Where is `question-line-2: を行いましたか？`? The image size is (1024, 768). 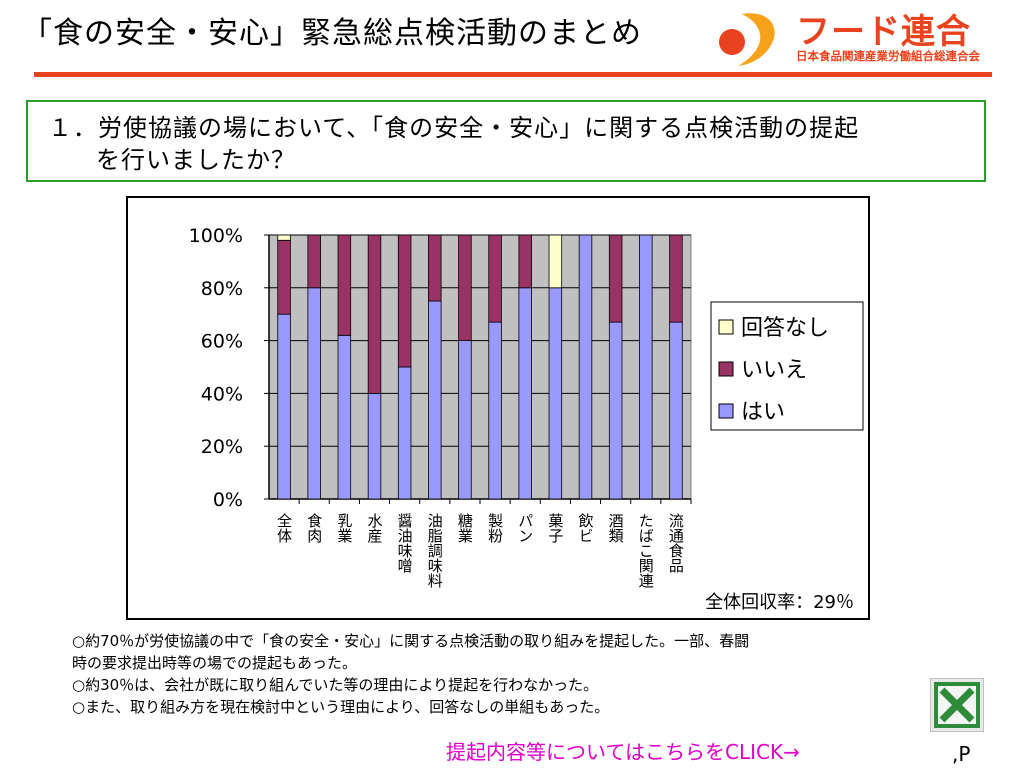 question-line-2: を行いましたか？ is located at coordinates (196, 160).